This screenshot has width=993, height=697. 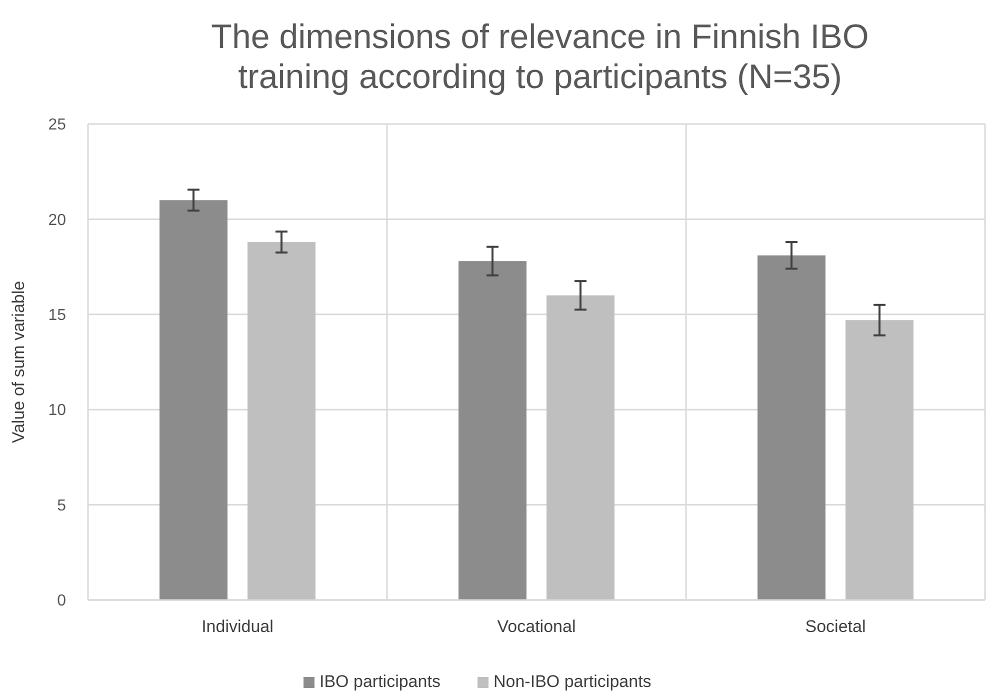 I want to click on y-tick-label: 5, so click(x=61, y=505).